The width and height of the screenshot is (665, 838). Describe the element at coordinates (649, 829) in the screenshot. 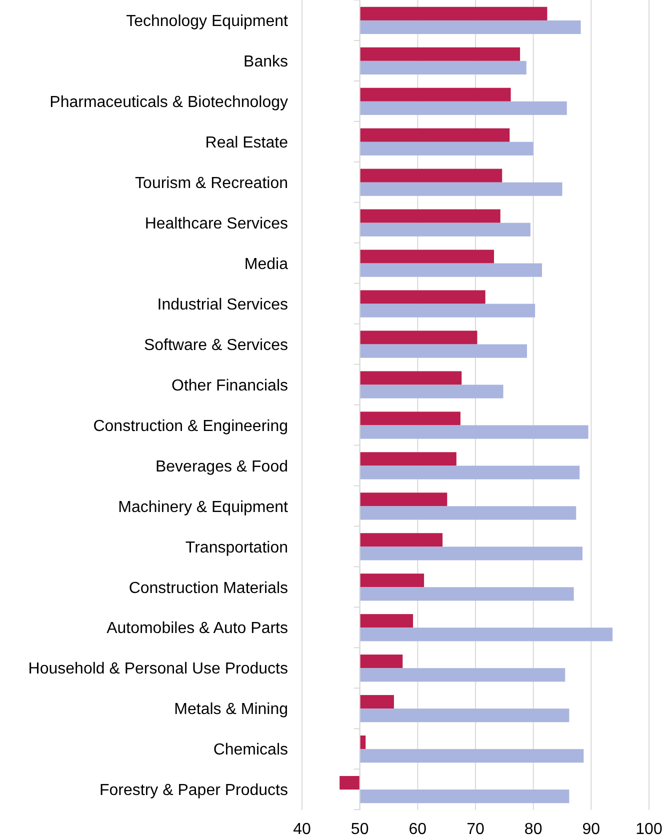

I see `x-tick-label: 100` at that location.